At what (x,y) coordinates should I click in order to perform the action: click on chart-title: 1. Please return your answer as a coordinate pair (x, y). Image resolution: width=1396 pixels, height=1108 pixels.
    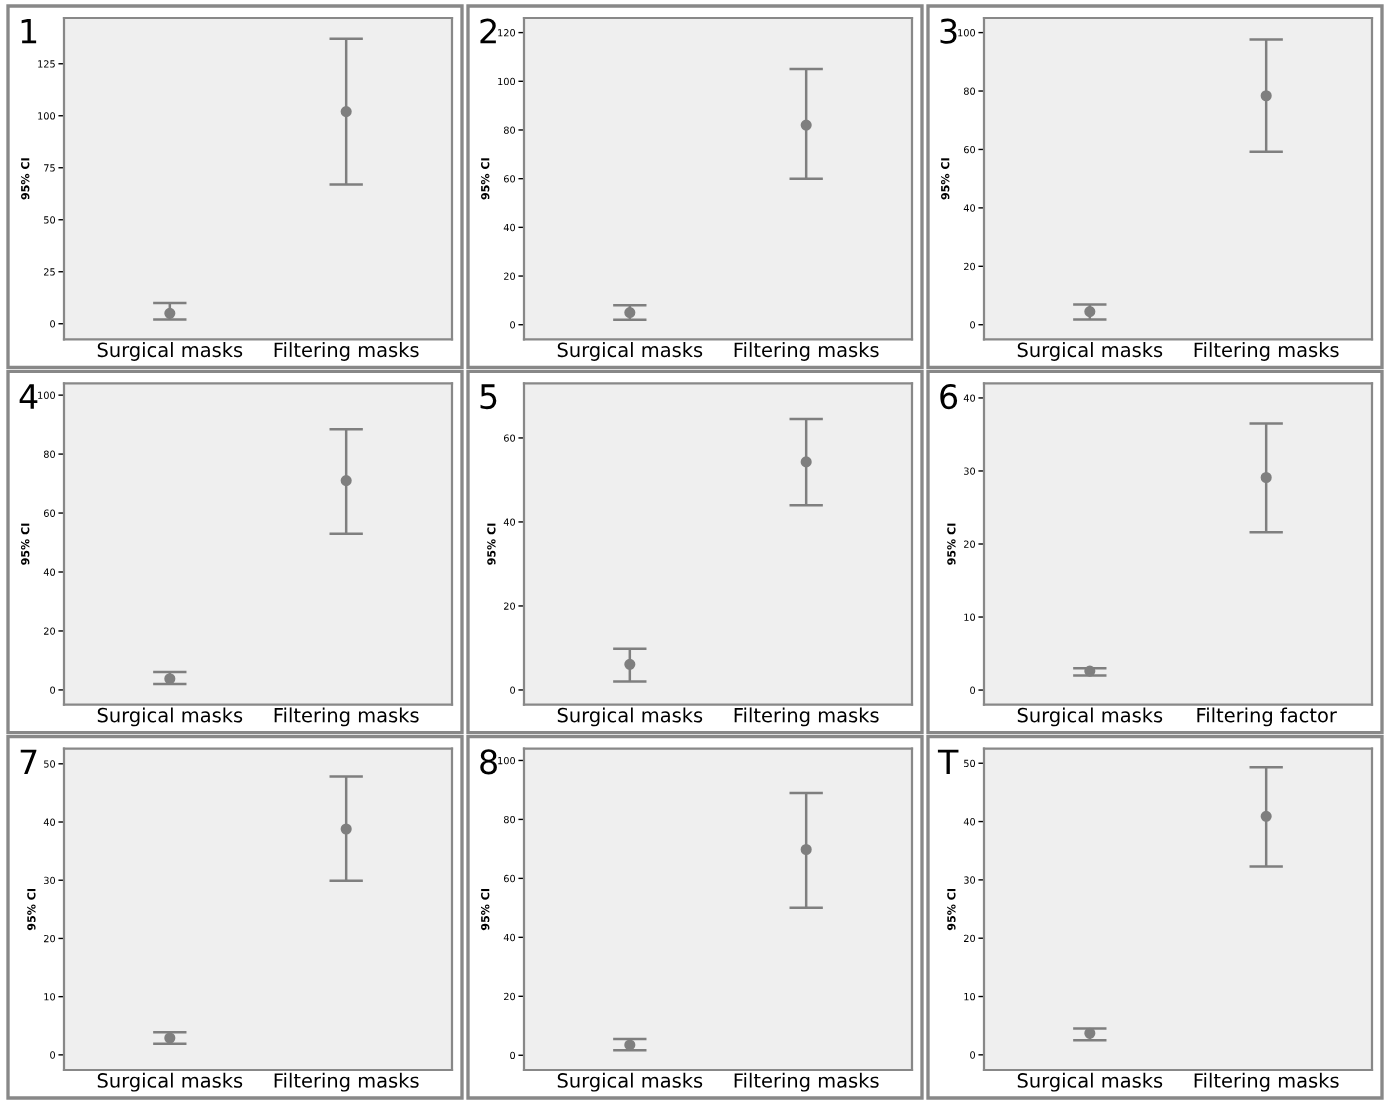
    Looking at the image, I should click on (29, 31).